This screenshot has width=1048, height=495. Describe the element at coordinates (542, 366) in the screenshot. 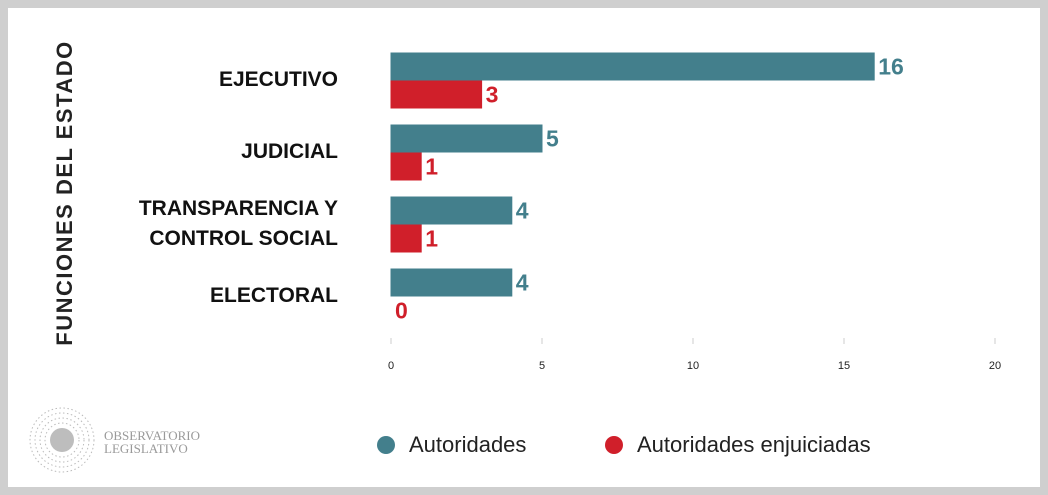

I see `x-tick-label: 5` at that location.